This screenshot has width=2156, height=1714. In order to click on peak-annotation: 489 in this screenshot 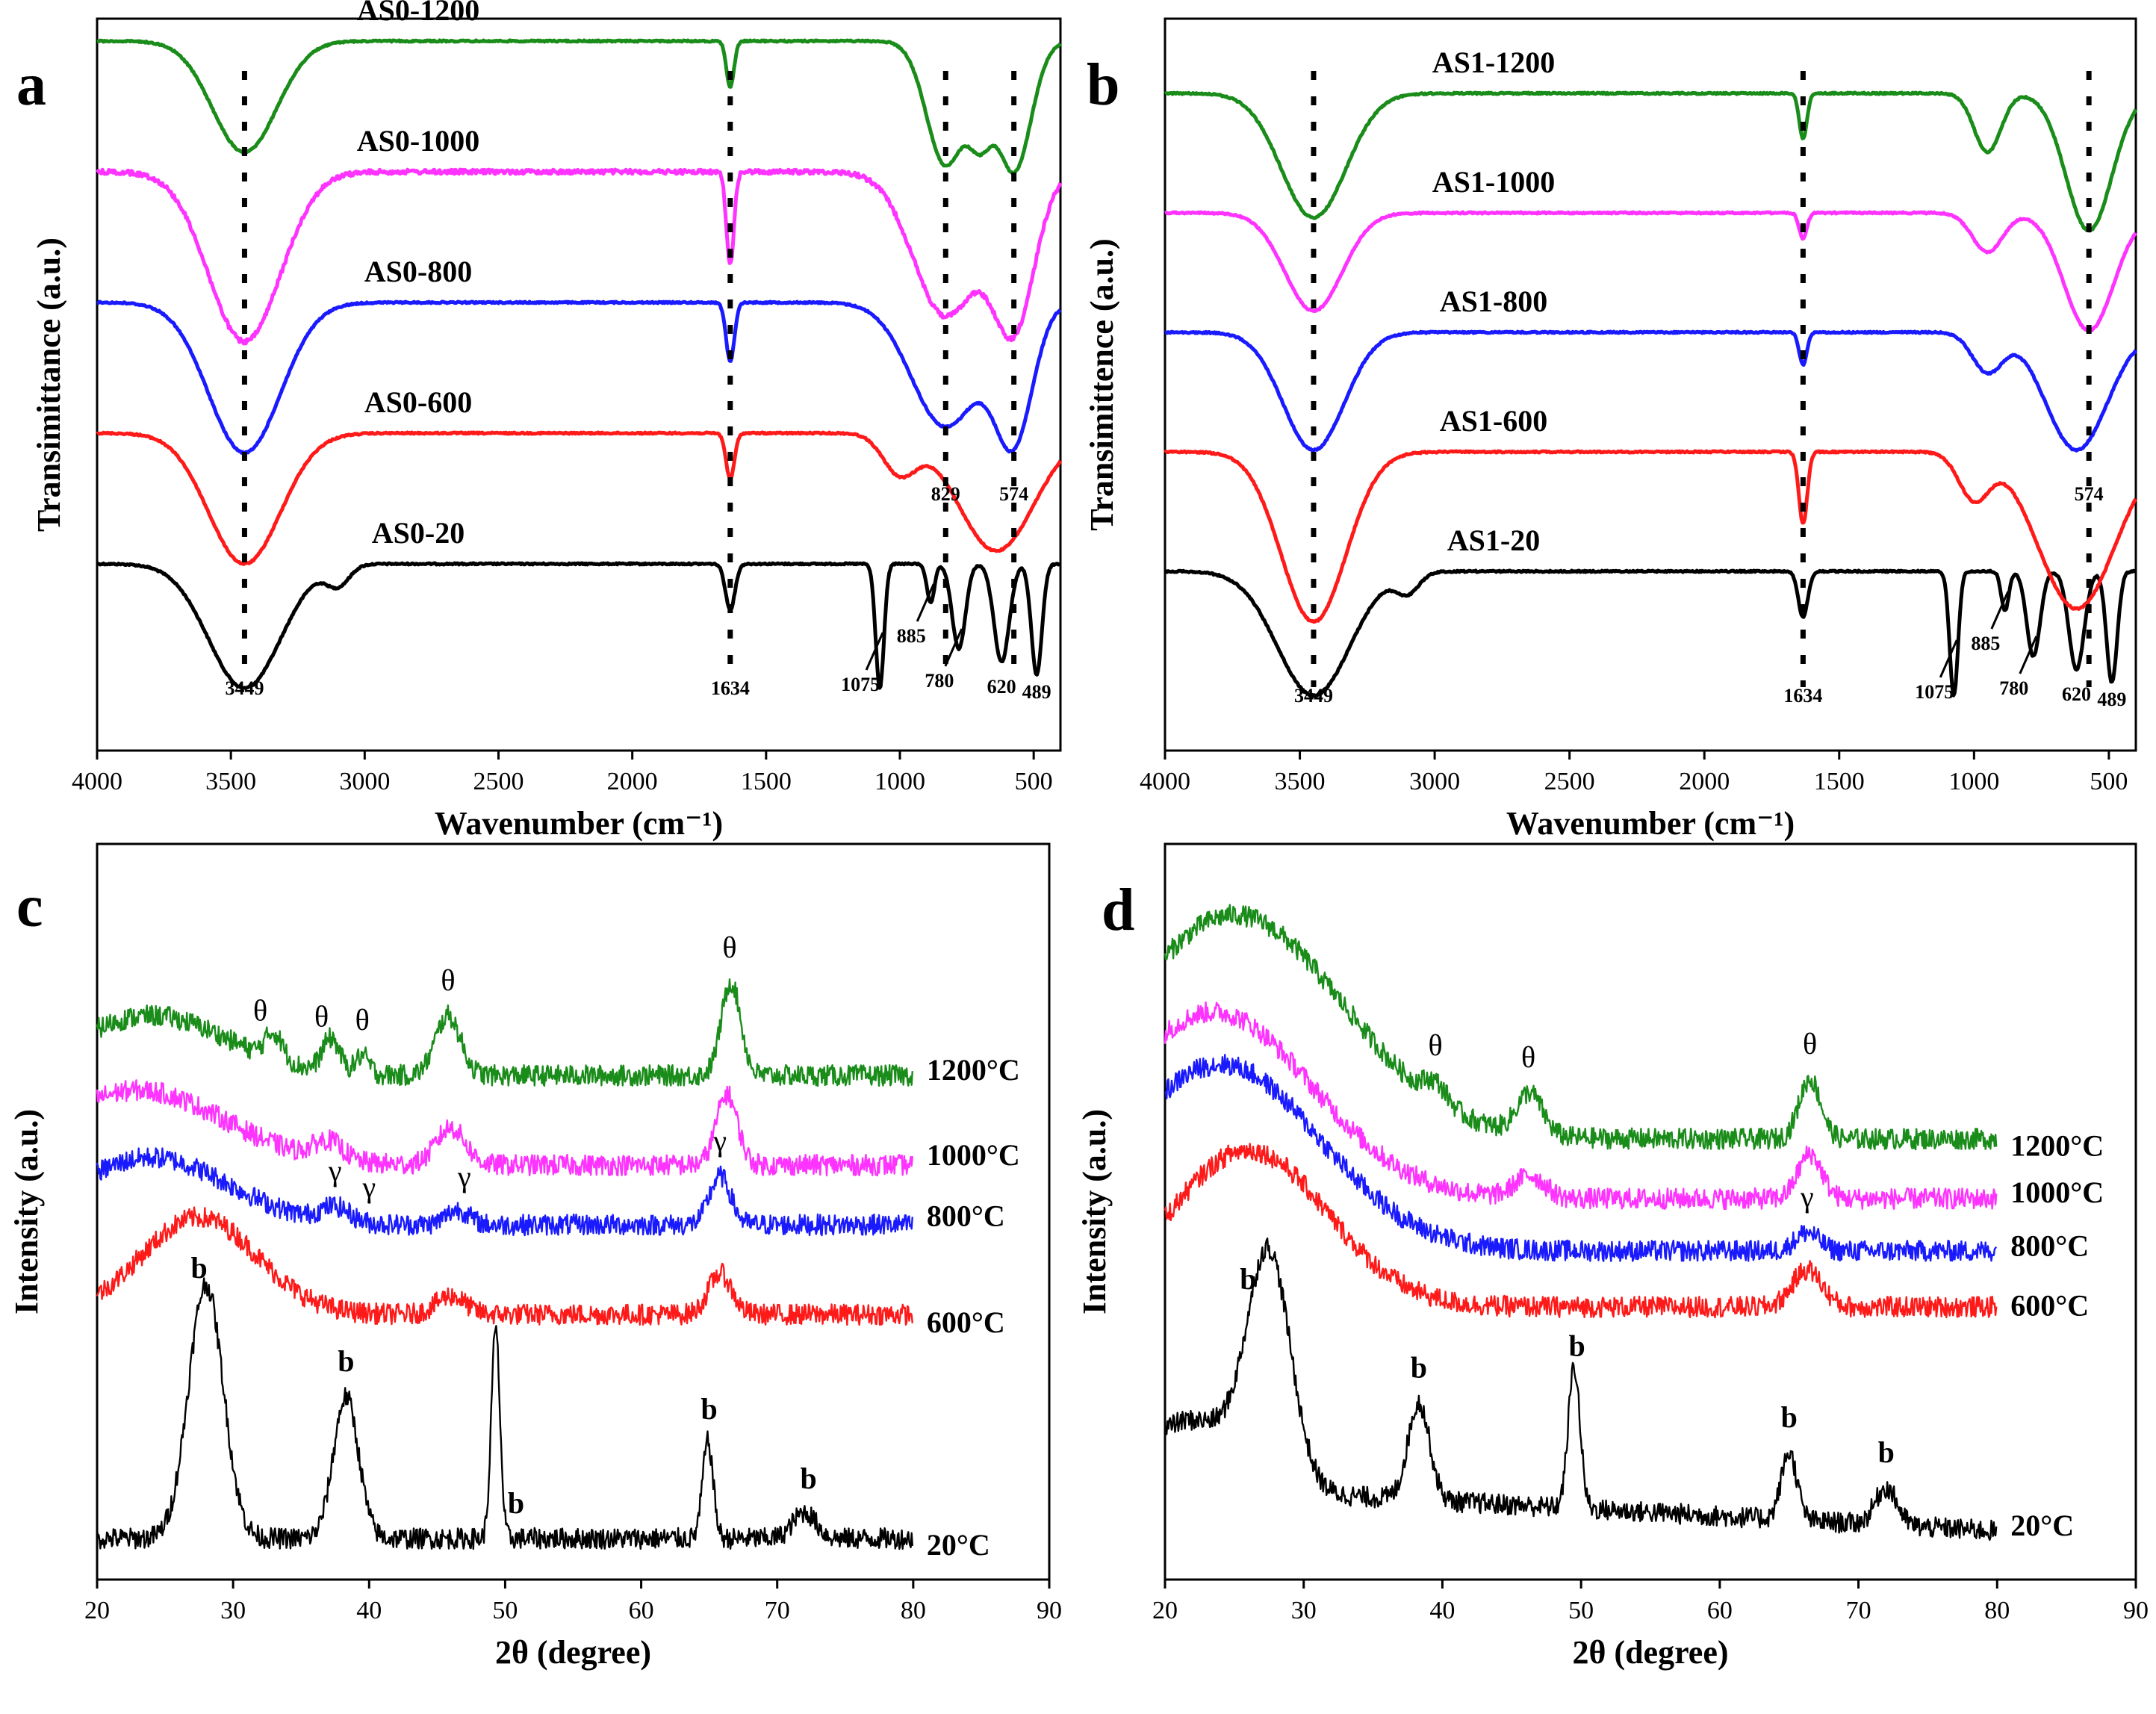, I will do `click(1036, 692)`.